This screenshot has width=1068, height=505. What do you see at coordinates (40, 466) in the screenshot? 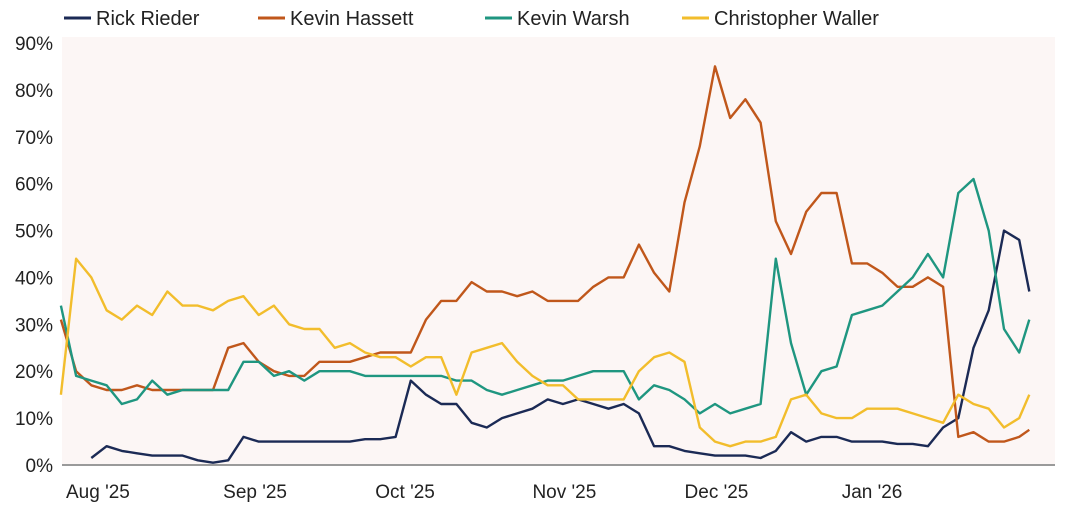
I see `y-tick-label: 0%` at bounding box center [40, 466].